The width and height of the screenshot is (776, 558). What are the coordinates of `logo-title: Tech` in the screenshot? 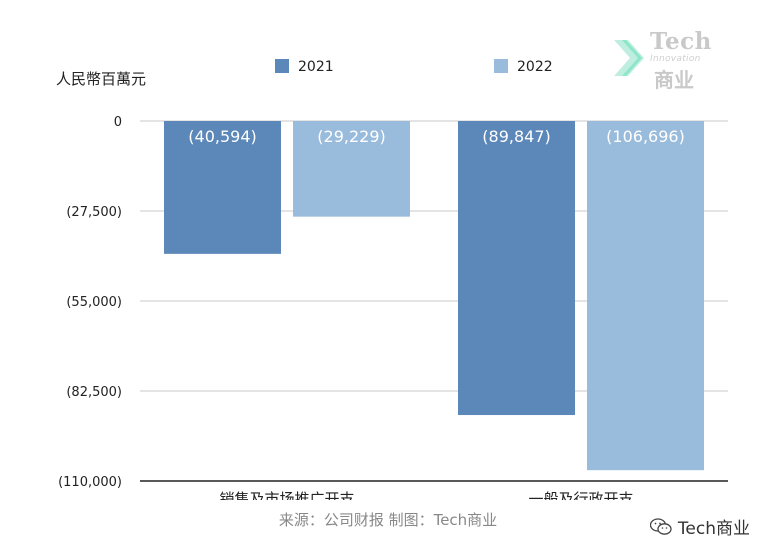 It's located at (681, 41).